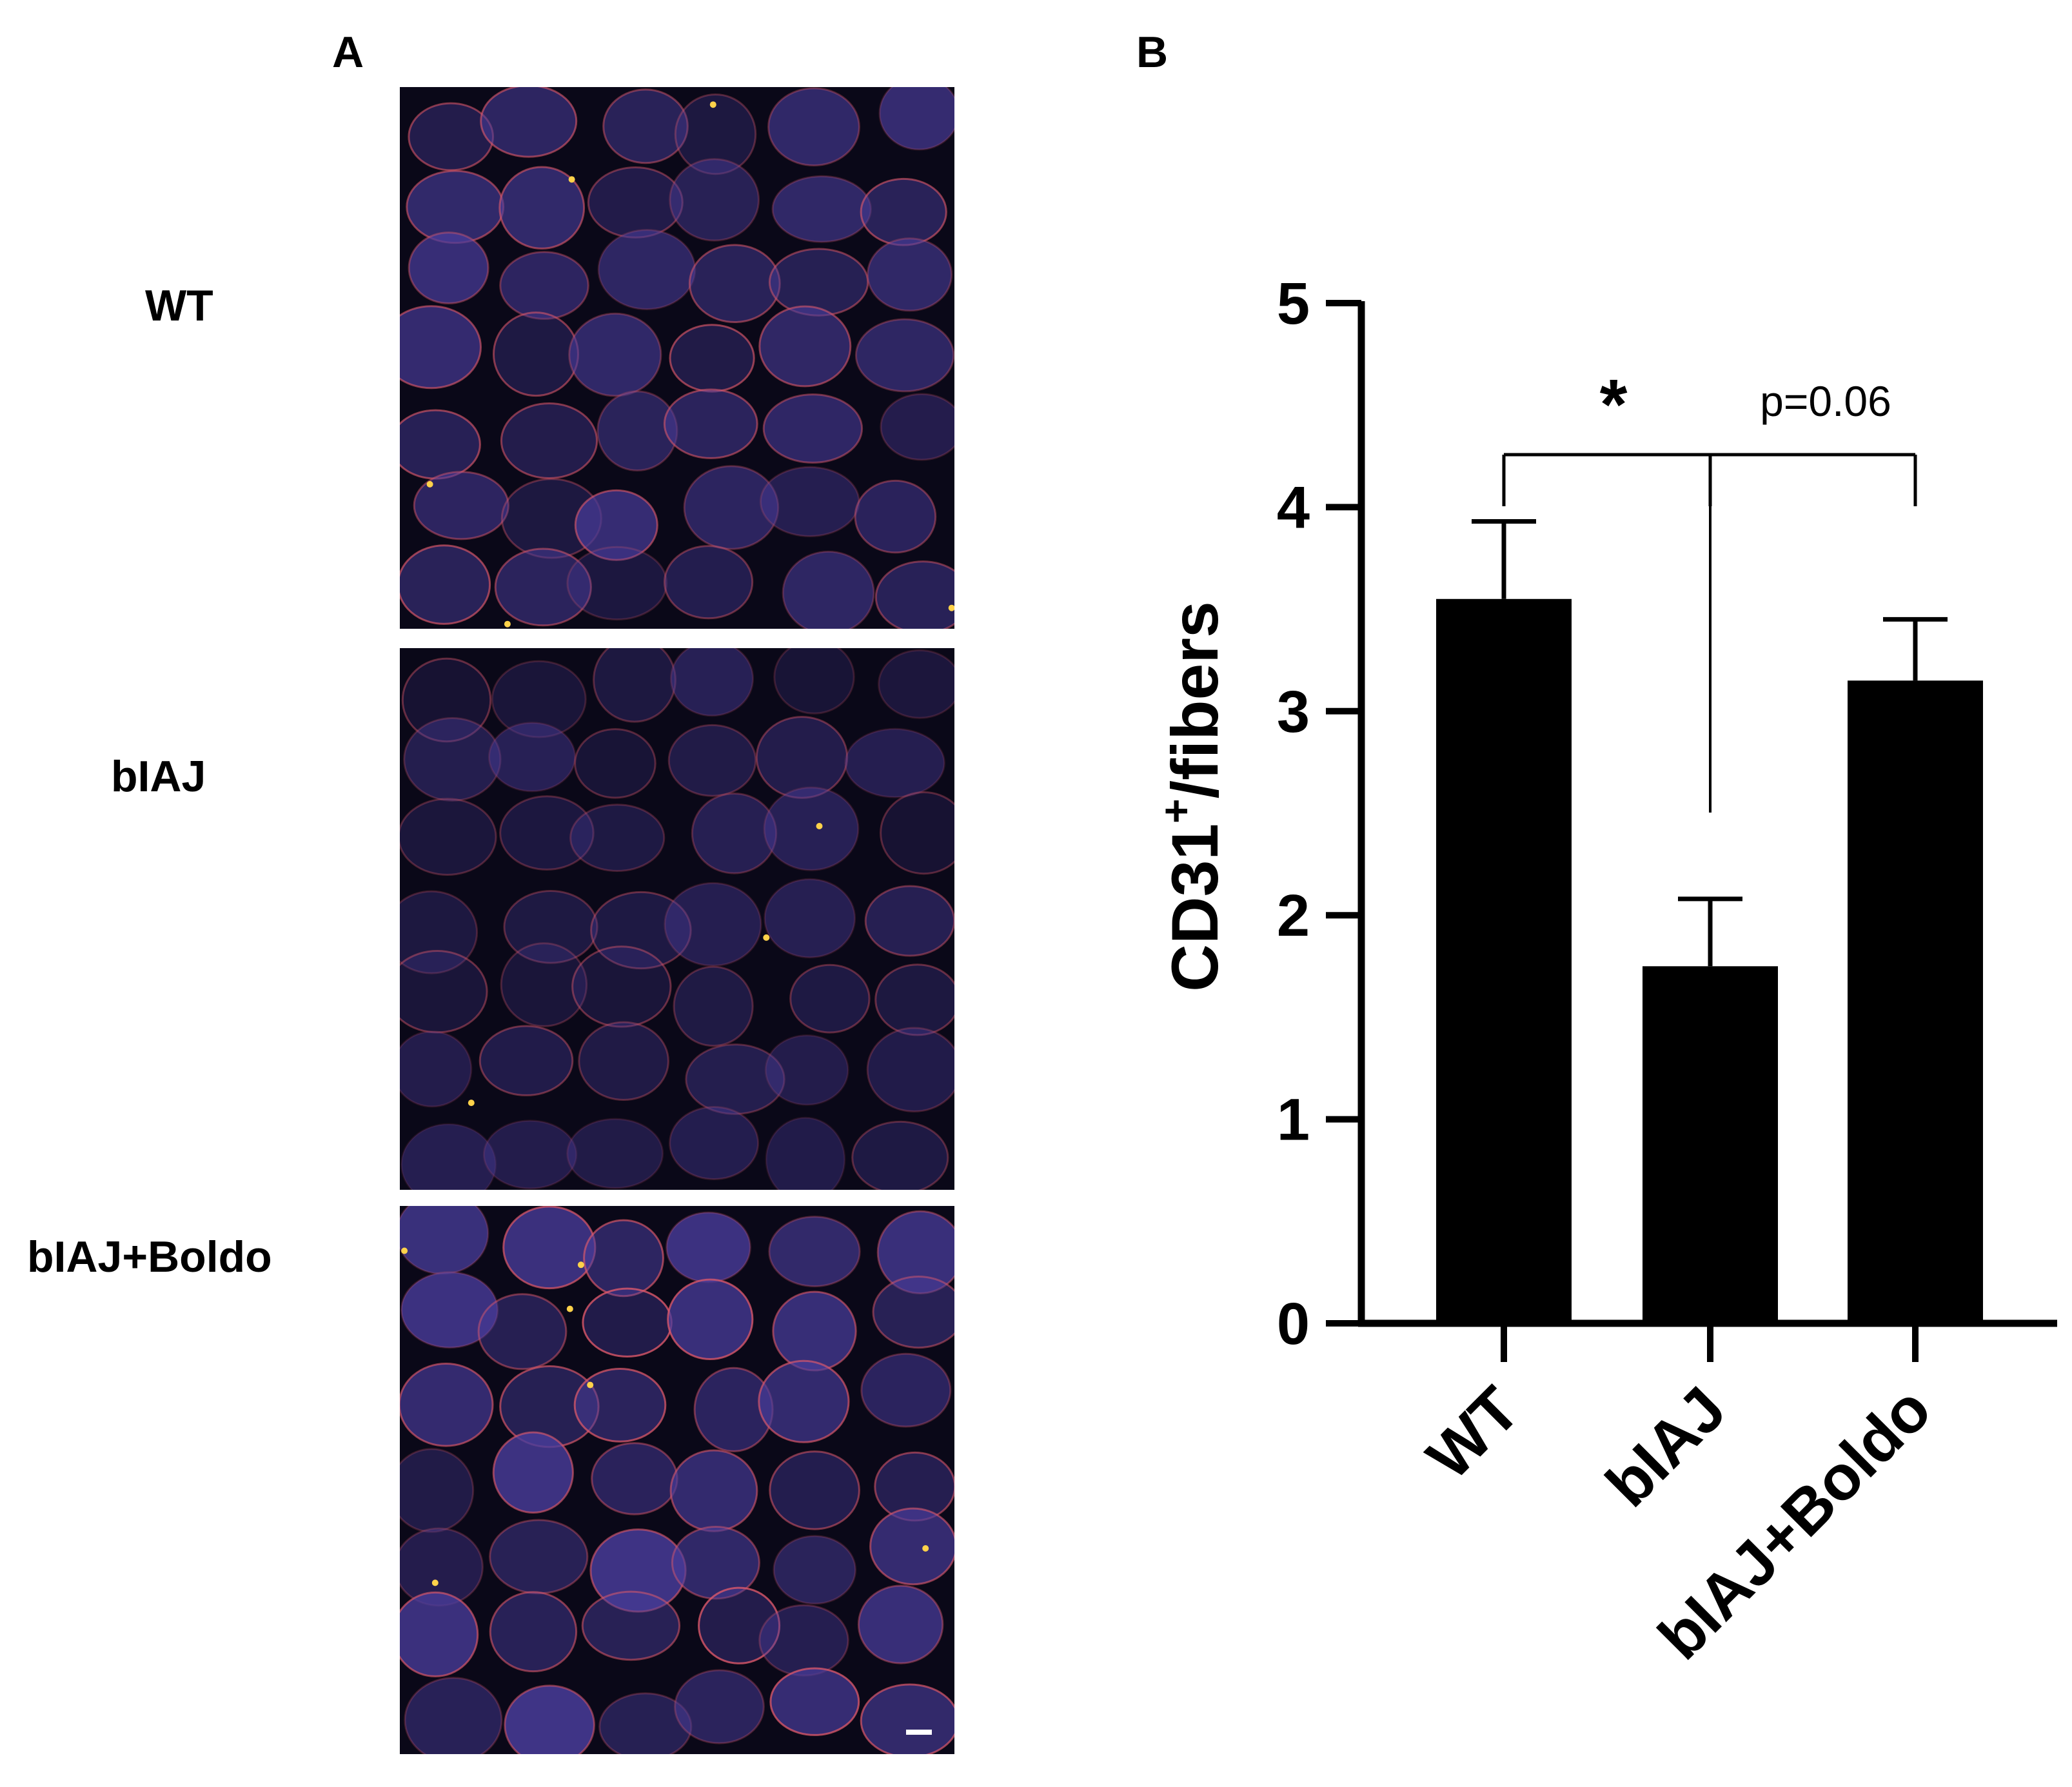 Image resolution: width=2072 pixels, height=1787 pixels. Describe the element at coordinates (1293, 1120) in the screenshot. I see `y-tick-label: 1` at that location.